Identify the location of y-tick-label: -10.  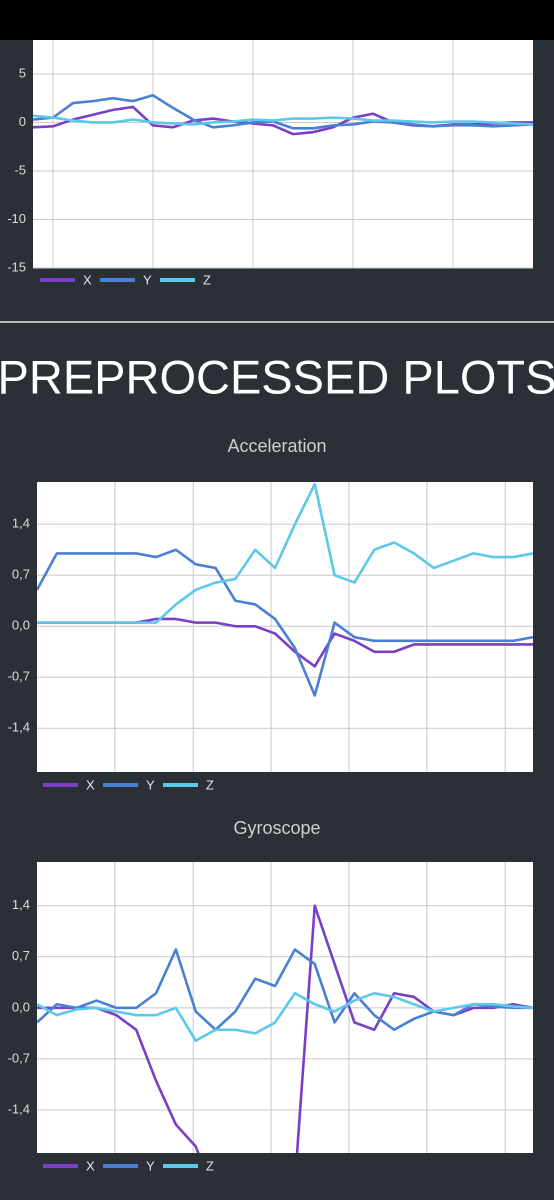
(16, 218).